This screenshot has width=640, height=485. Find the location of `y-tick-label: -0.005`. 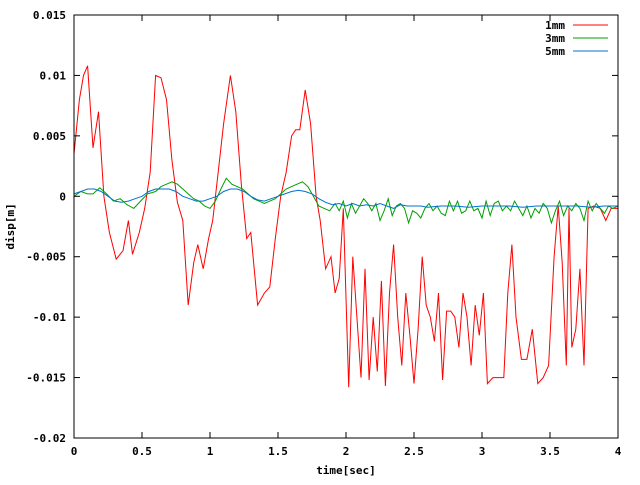

y-tick-label: -0.005 is located at coordinates (46, 257).